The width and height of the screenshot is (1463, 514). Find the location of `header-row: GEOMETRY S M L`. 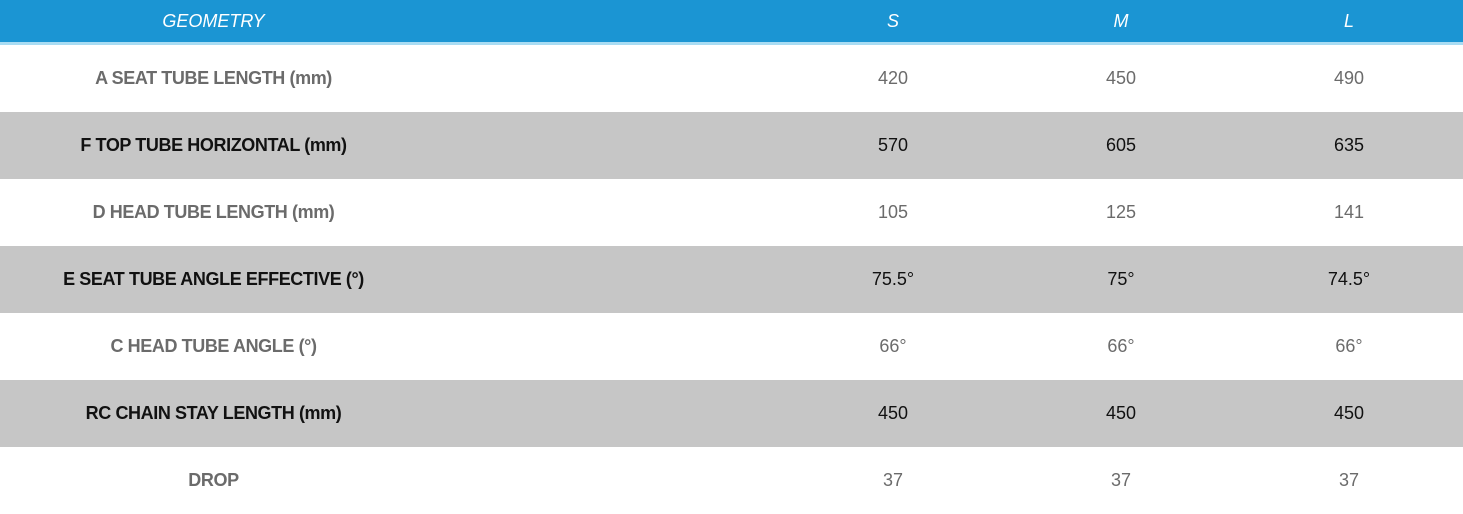

header-row: GEOMETRY S M L is located at coordinates (731, 22).